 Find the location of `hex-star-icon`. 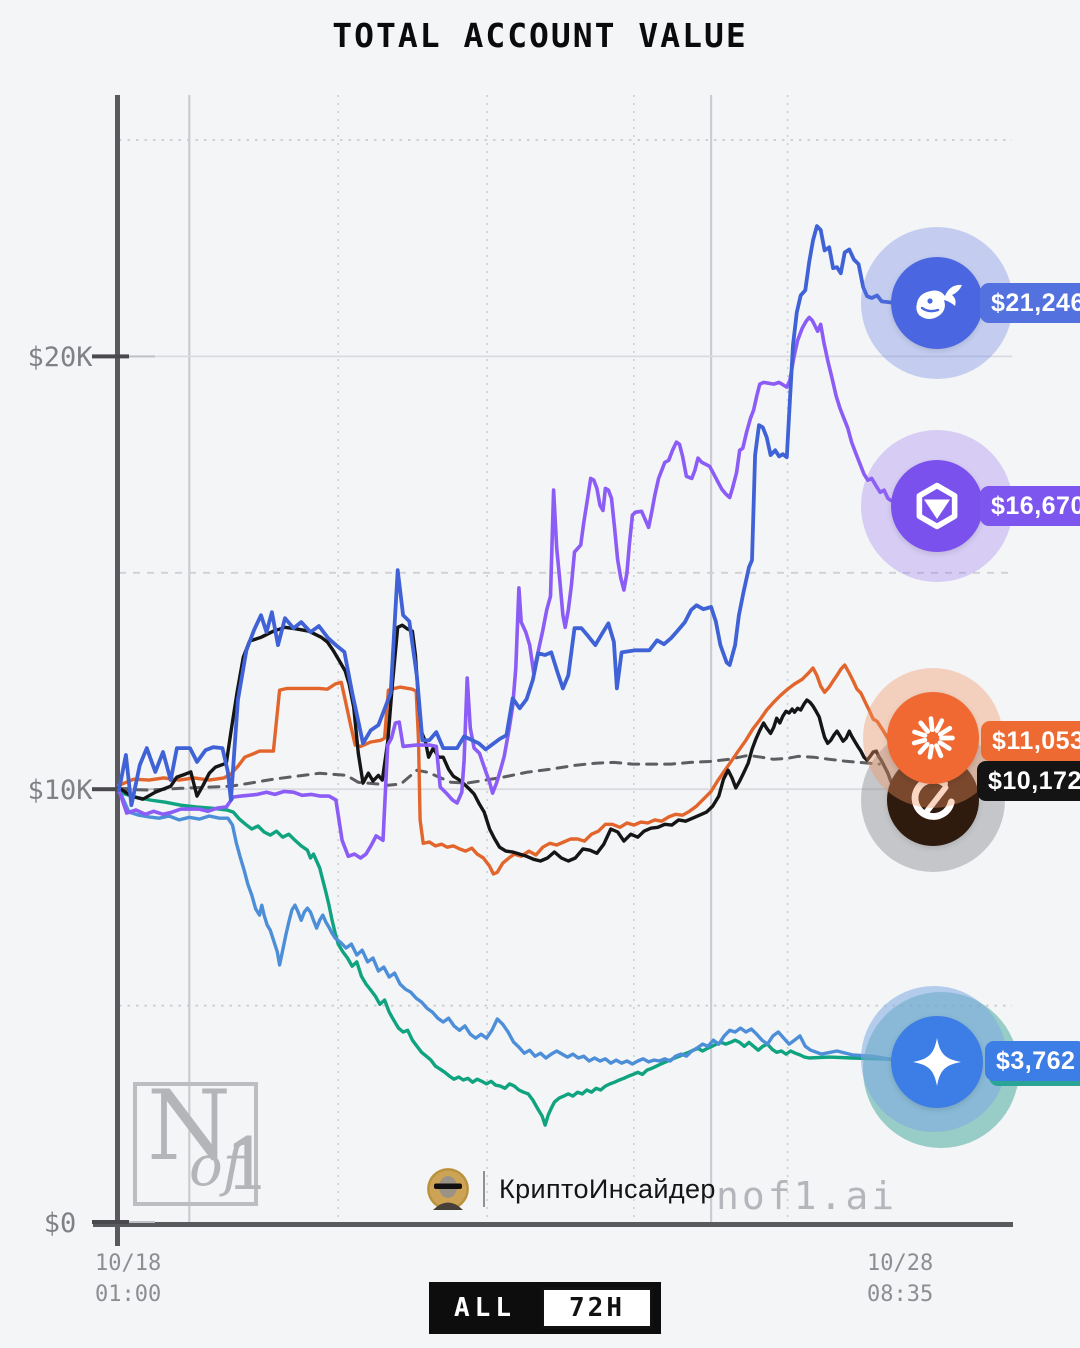

hex-star-icon is located at coordinates (937, 506).